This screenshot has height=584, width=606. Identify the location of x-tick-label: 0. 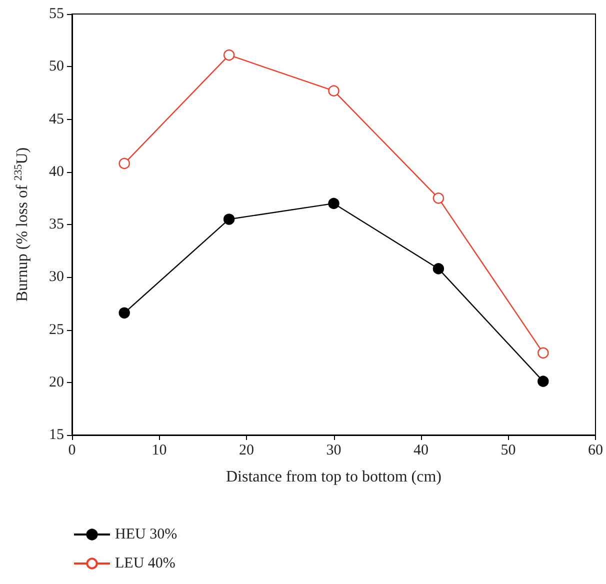
(72, 450).